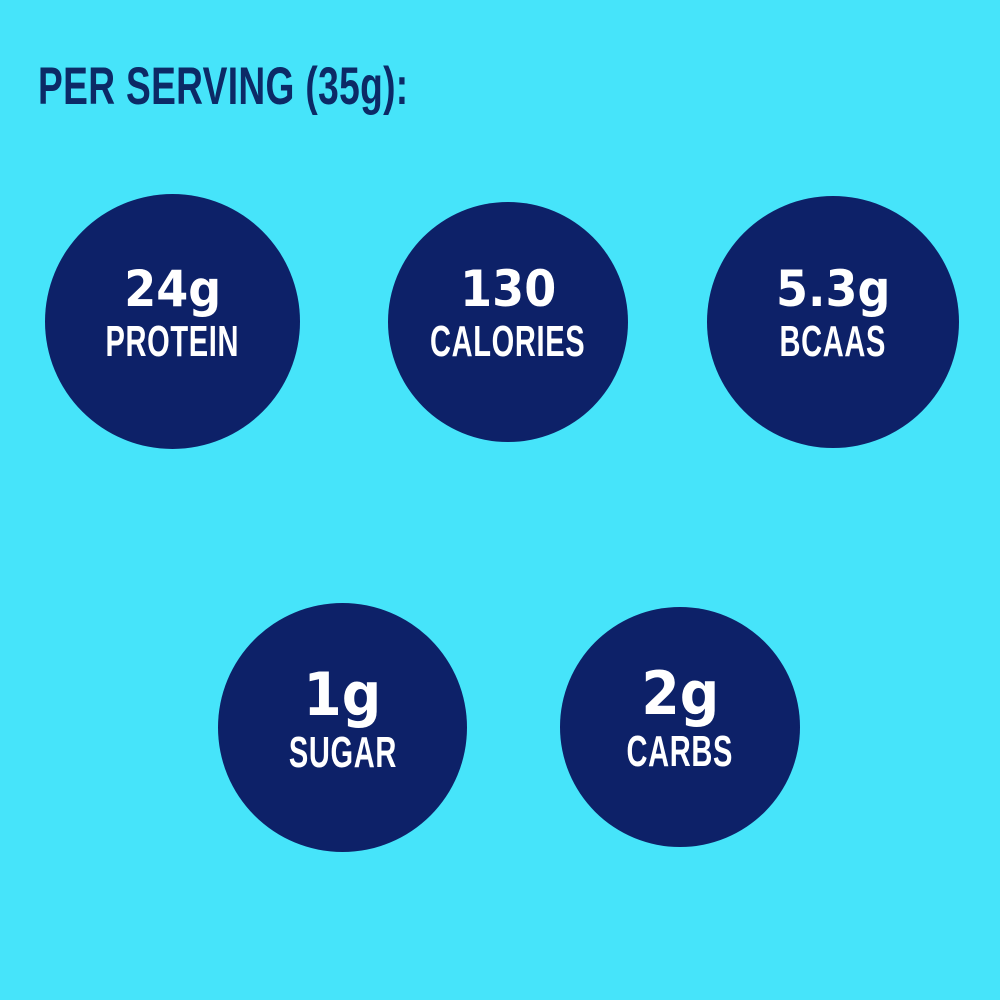 This screenshot has width=1000, height=1000. Describe the element at coordinates (508, 341) in the screenshot. I see `calories-label: CALORIES` at that location.